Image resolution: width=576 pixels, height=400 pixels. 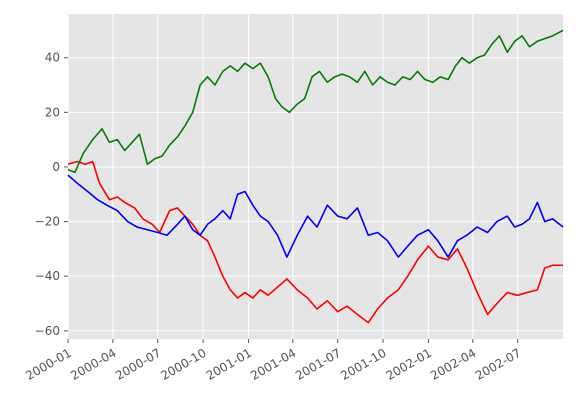 What do you see at coordinates (318, 364) in the screenshot?
I see `x-tick-label: 2001-07` at bounding box center [318, 364].